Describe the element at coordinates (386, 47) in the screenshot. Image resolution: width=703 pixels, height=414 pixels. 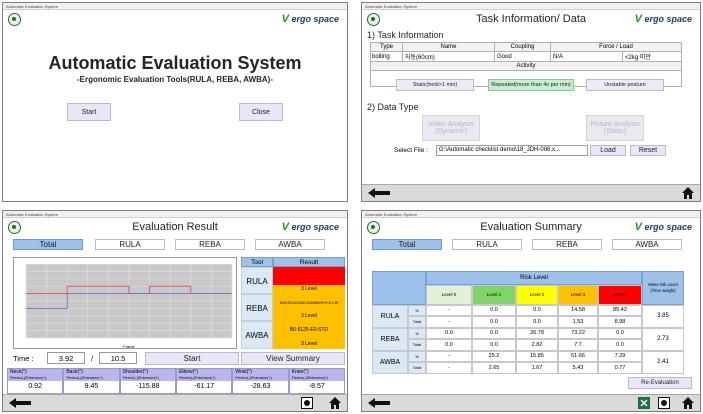
I see `header-type: Type` at that location.